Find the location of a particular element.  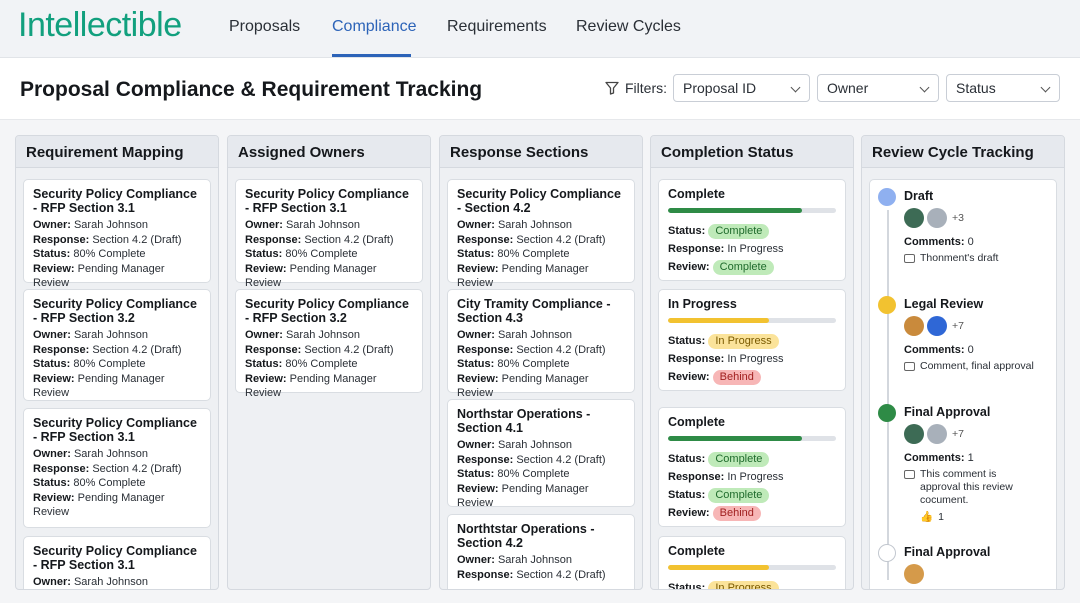

review-row: Review: Behind is located at coordinates (752, 513).